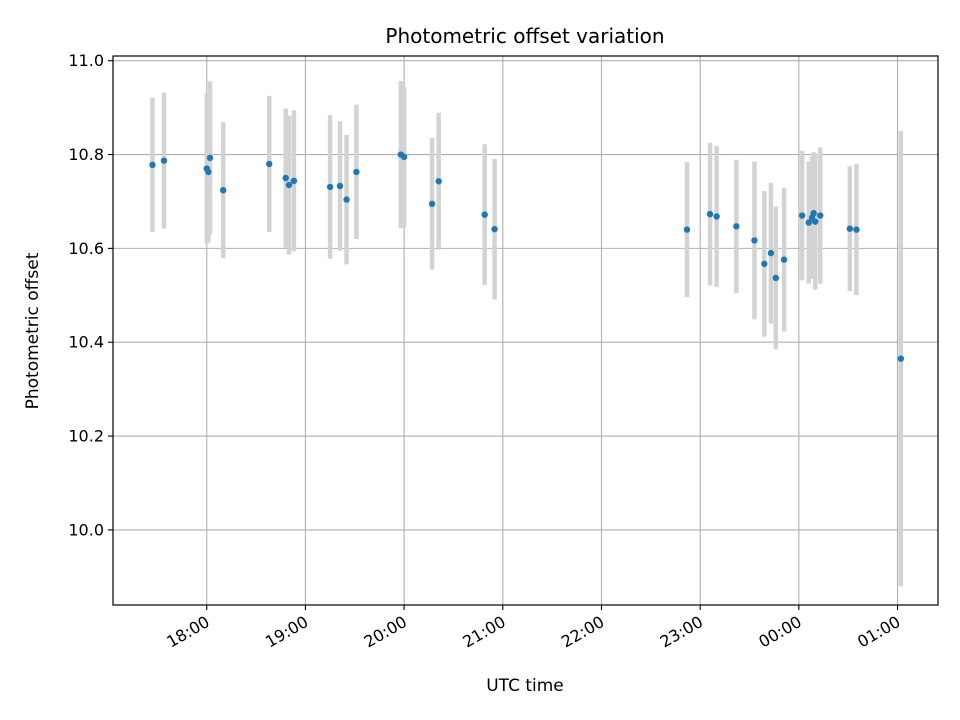  Describe the element at coordinates (525, 686) in the screenshot. I see `x-axis-label: UTC time` at that location.